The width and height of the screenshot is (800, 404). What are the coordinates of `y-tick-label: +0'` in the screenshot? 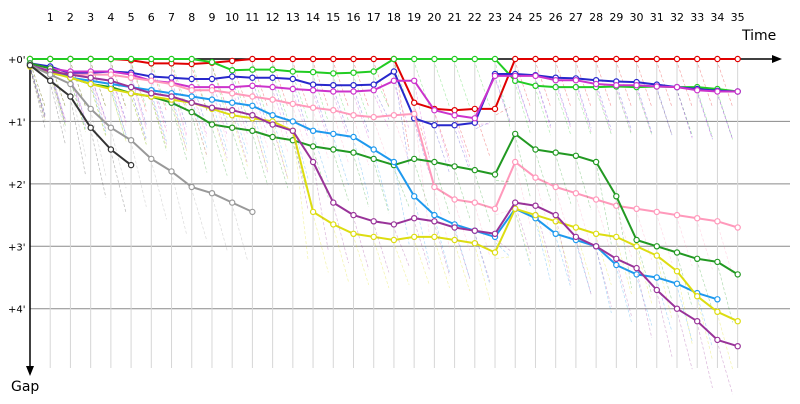 It's located at (17, 60).